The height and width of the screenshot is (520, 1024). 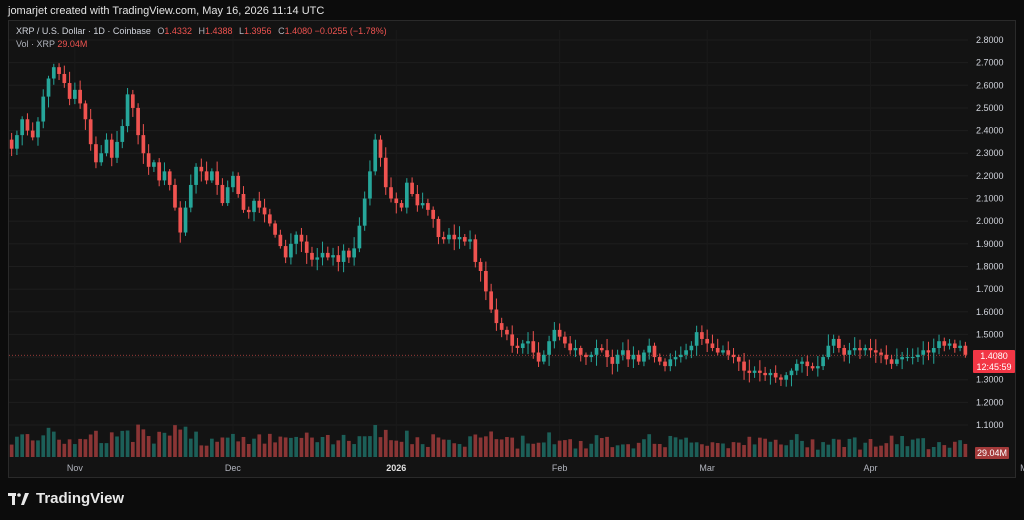 What do you see at coordinates (75, 468) in the screenshot?
I see `x-tick-label: Nov` at bounding box center [75, 468].